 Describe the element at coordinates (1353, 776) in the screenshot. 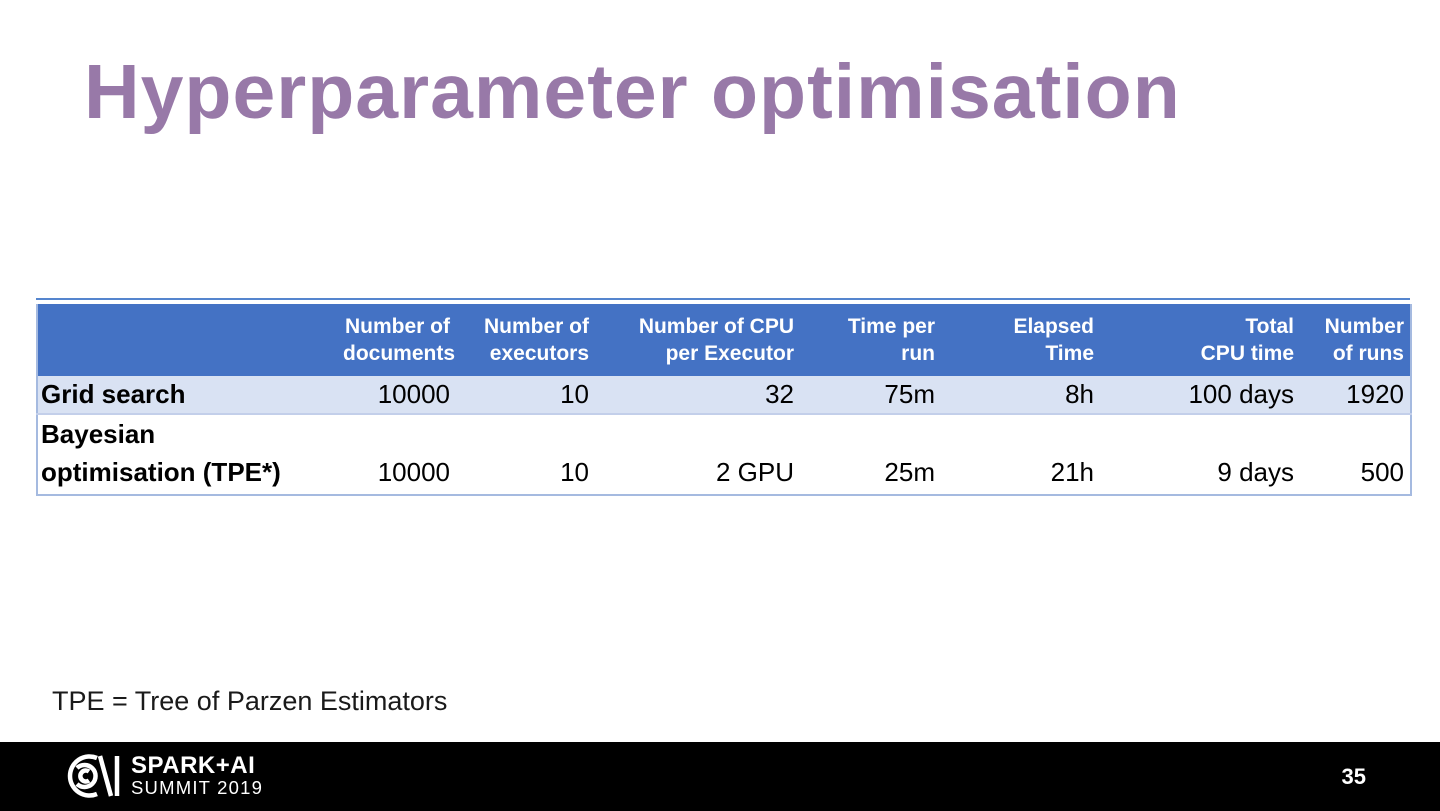

I see `page-number: 35` at that location.